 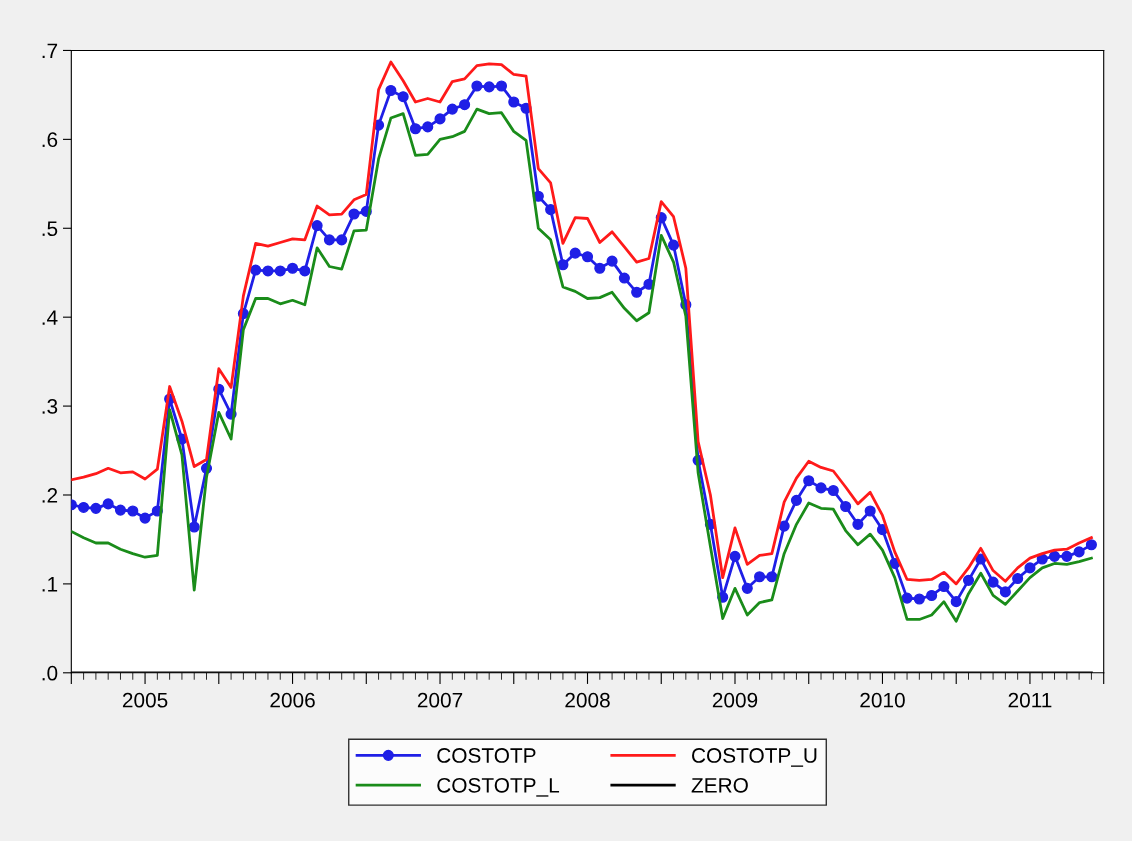 What do you see at coordinates (882, 700) in the screenshot?
I see `x-tick-label: 2010` at bounding box center [882, 700].